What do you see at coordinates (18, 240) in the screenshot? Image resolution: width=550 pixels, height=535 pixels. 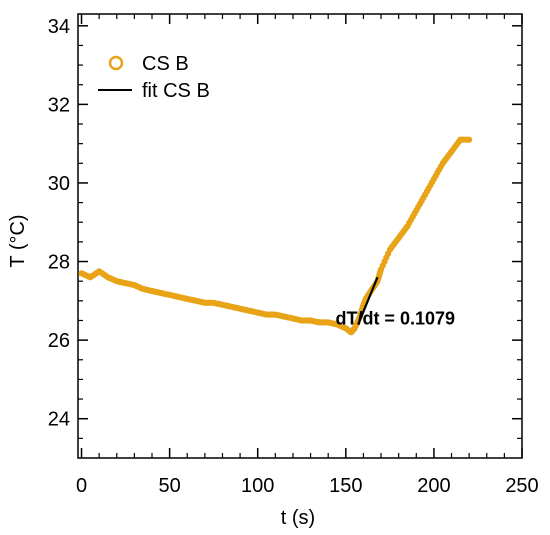 I see `y-axis-title: T (°C)` at bounding box center [18, 240].